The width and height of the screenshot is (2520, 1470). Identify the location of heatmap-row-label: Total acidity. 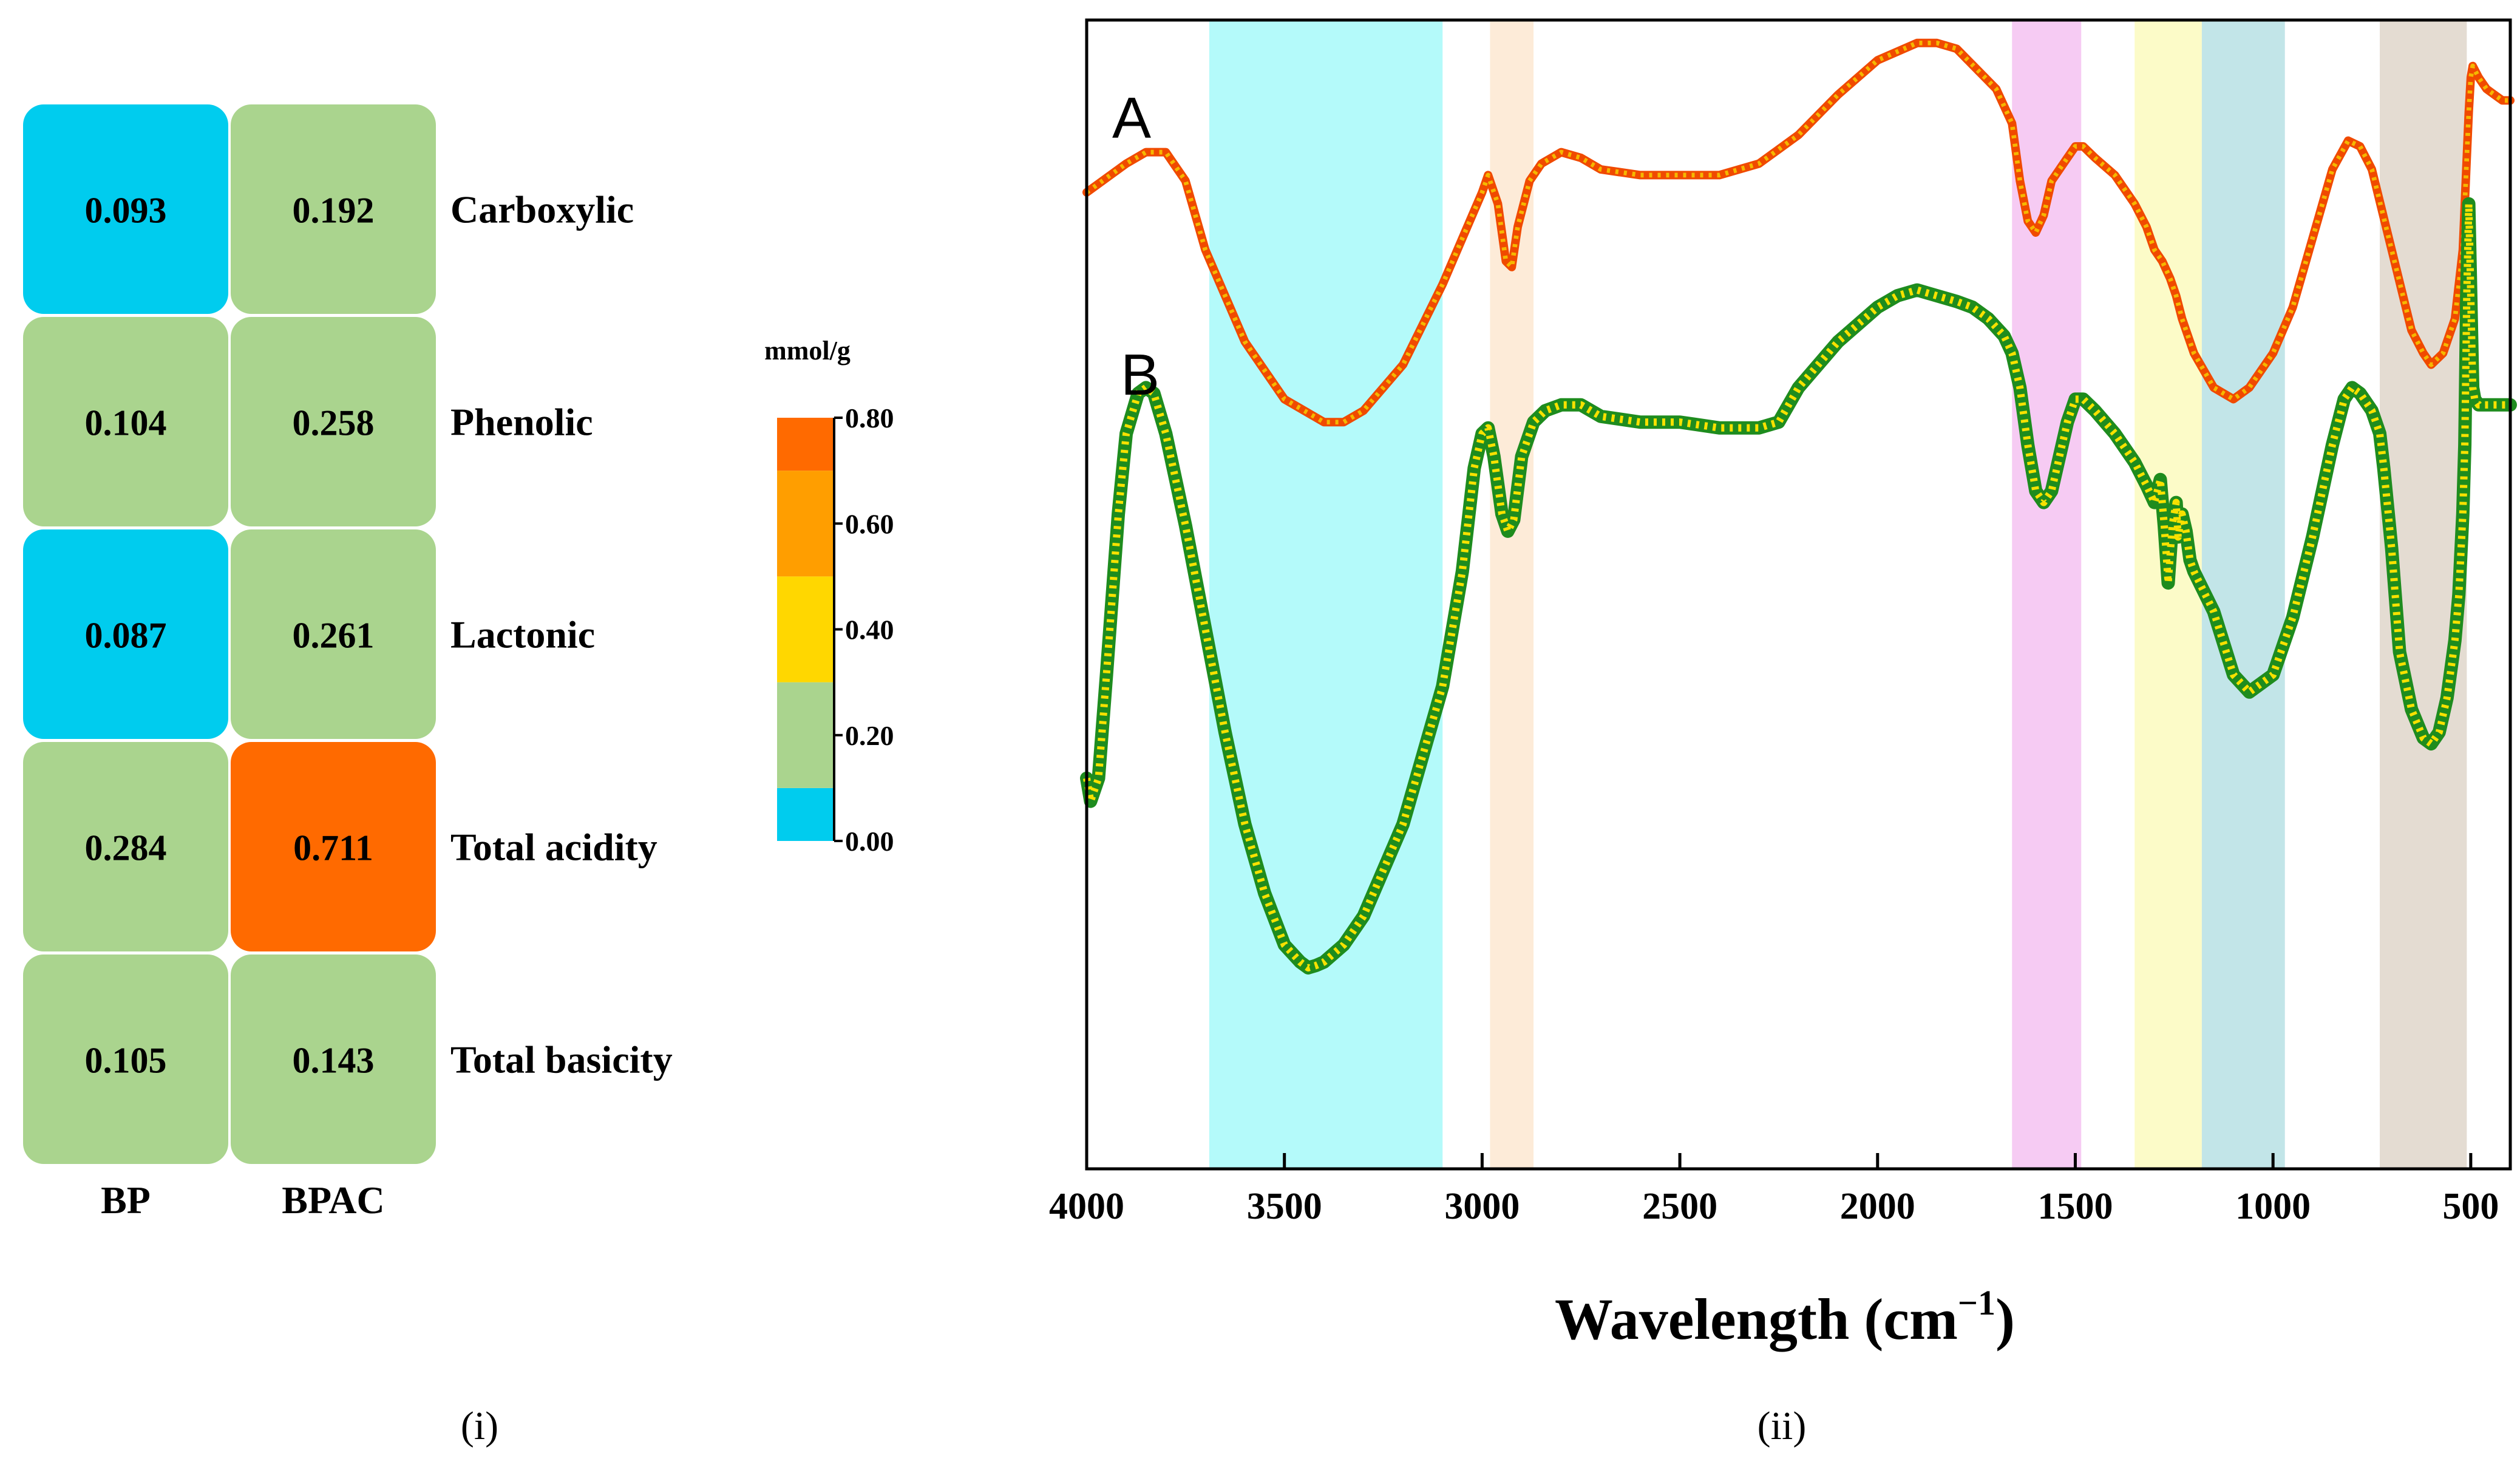
(553, 847).